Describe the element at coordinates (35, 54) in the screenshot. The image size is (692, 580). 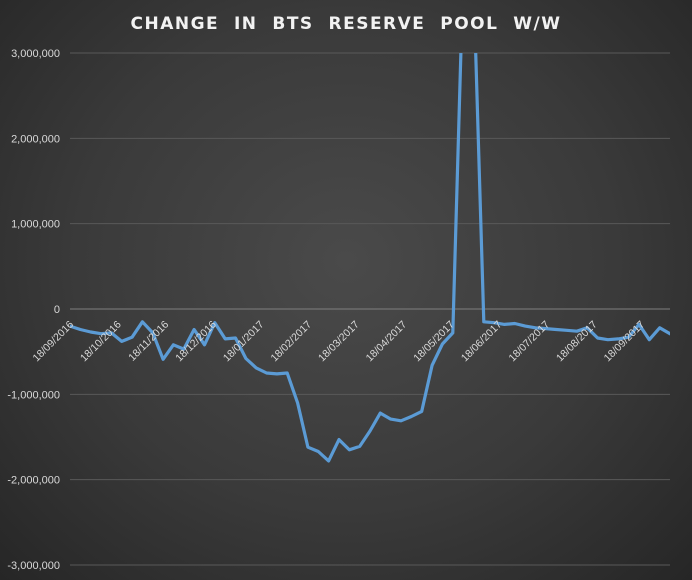
I see `y-tick-label: 3,000,000` at that location.